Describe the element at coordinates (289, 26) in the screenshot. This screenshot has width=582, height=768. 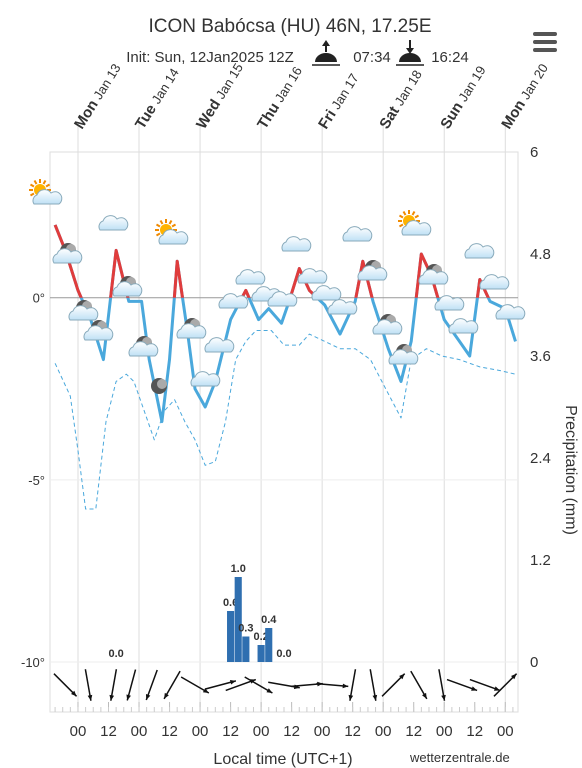
I see `title: ICON Babócsa (HU) 46N, 17.25E` at that location.